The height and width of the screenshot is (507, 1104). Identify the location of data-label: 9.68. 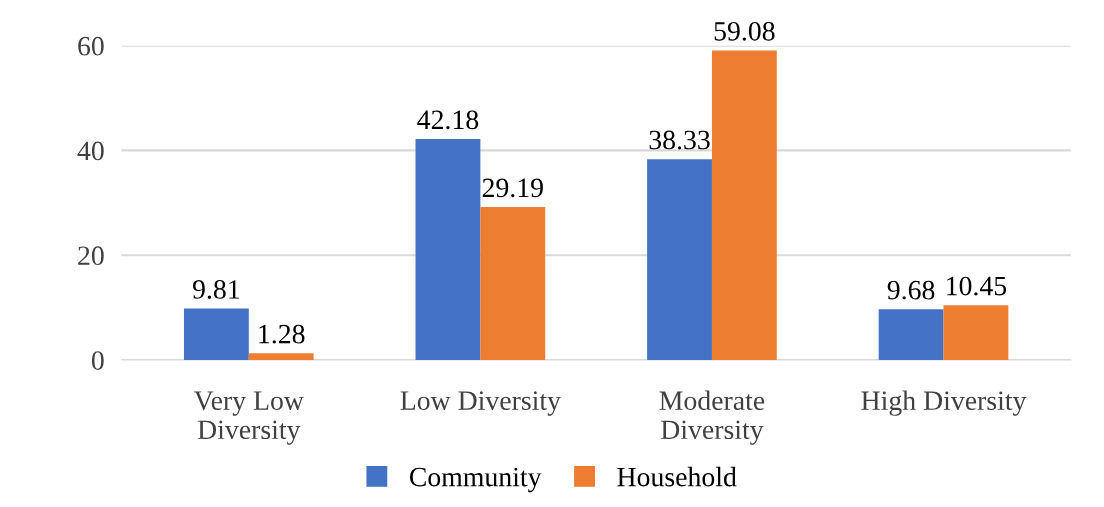
(911, 290).